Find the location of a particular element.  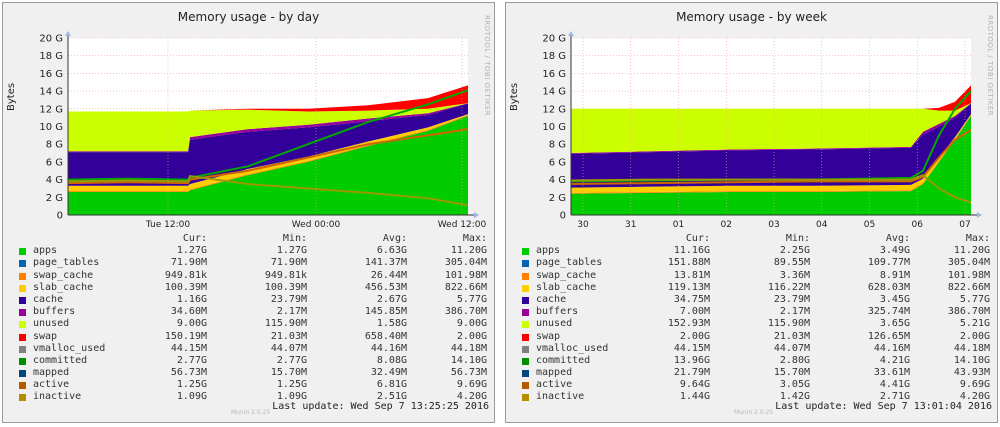

area-cache is located at coordinates (771, 145).